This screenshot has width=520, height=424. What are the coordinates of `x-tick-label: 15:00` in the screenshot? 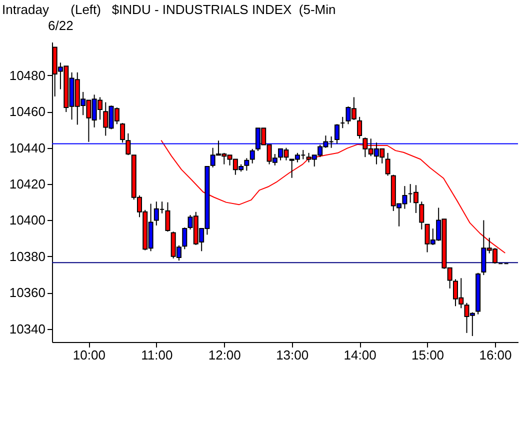 It's located at (427, 355).